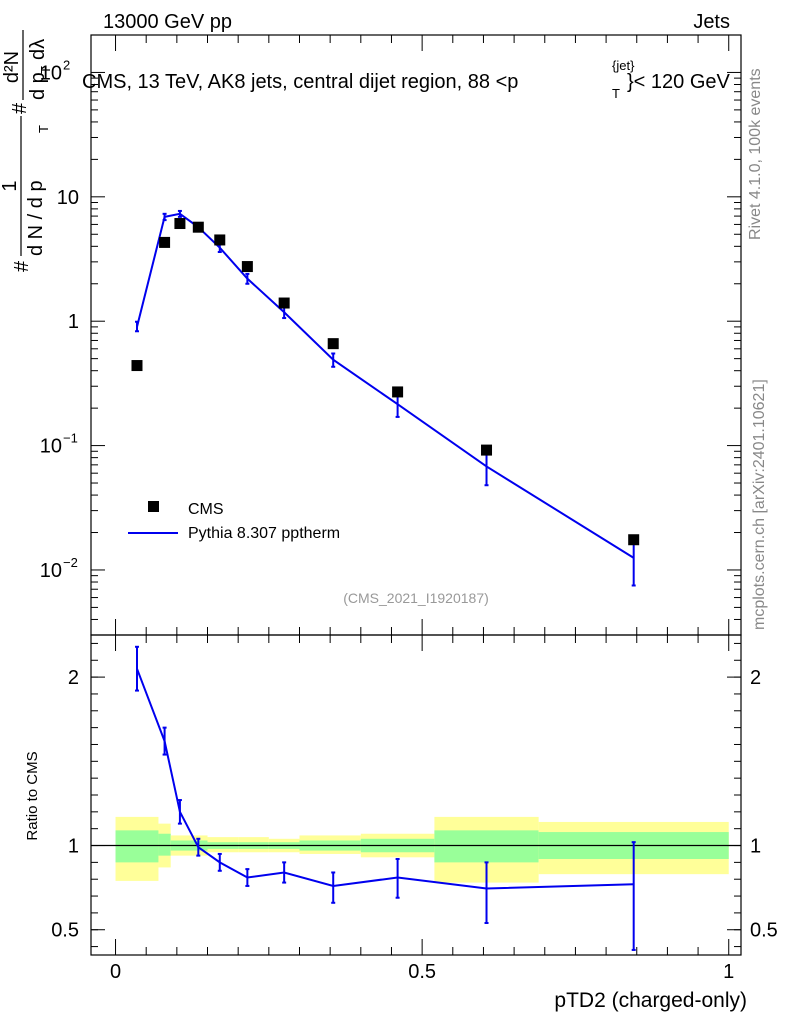  Describe the element at coordinates (65, 931) in the screenshot. I see `ratio-ytick-label: 0.5` at that location.